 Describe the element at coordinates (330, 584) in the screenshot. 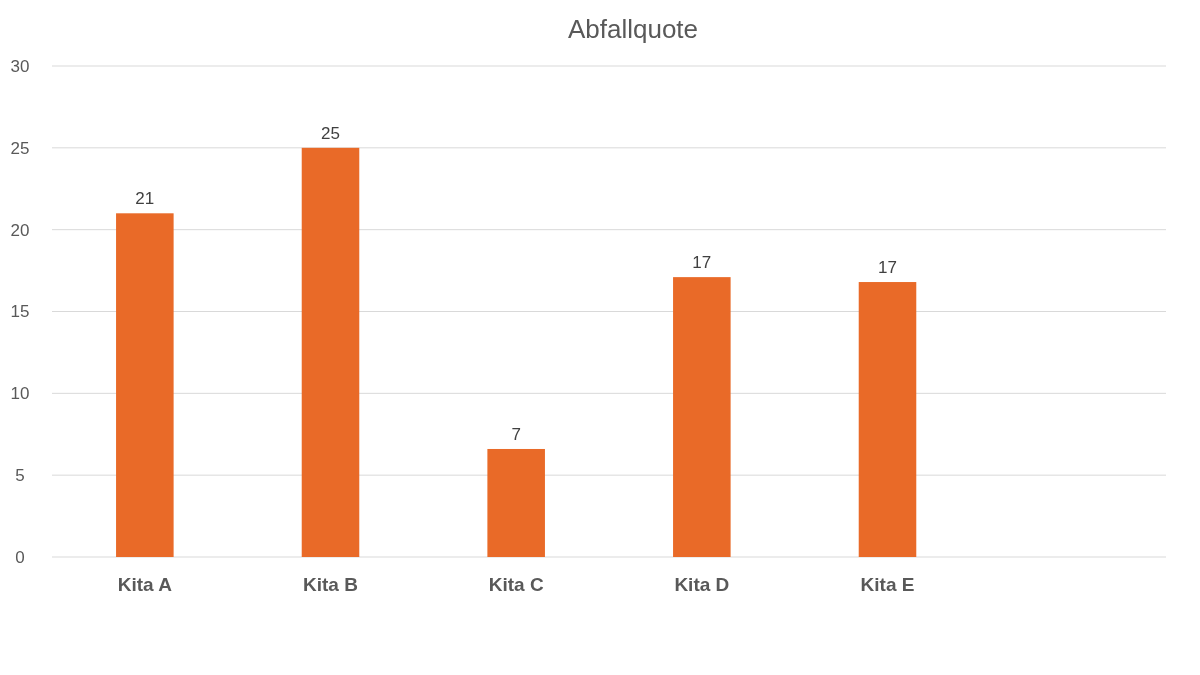

I see `x-tick-label: Kita B` at that location.